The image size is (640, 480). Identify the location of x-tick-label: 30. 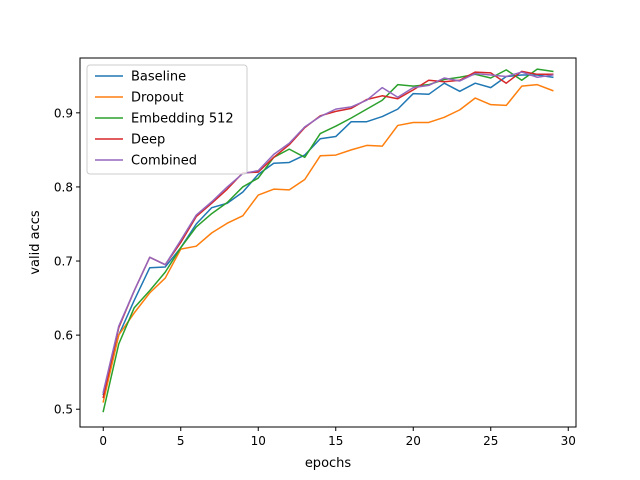
(568, 441).